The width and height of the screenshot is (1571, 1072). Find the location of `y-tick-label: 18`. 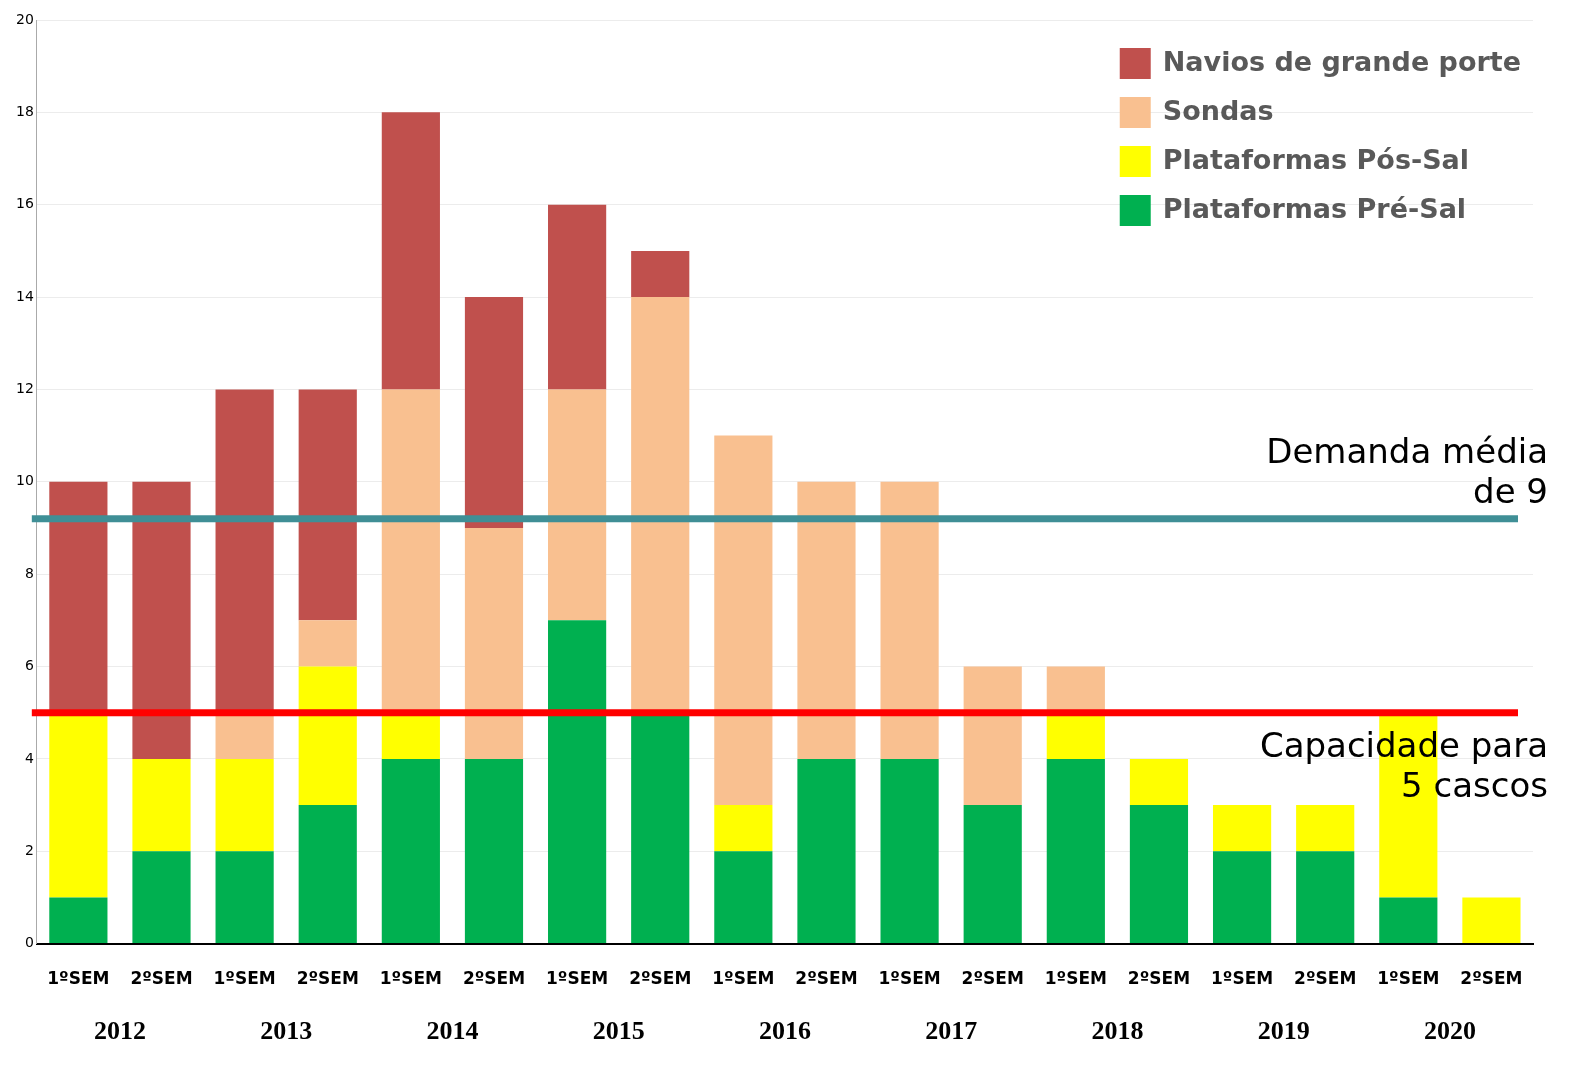

y-tick-label: 18 is located at coordinates (24, 111).